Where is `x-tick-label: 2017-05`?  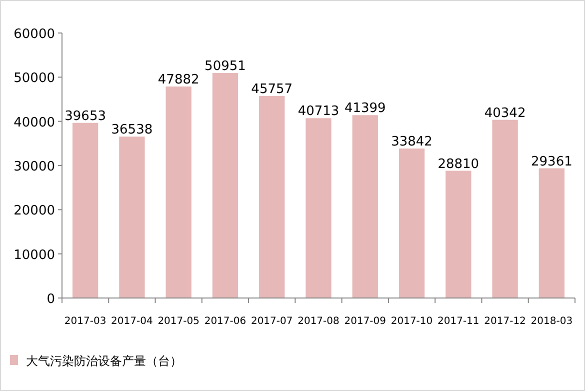
x-tick-label: 2017-05 is located at coordinates (179, 321).